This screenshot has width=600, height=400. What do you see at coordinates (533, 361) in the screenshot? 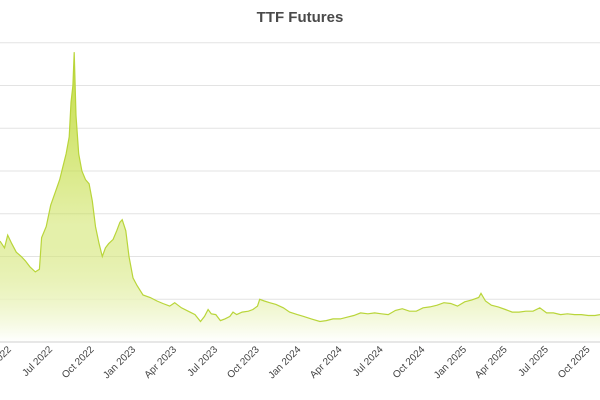
I see `x-tick-label: Jul 2025` at bounding box center [533, 361].